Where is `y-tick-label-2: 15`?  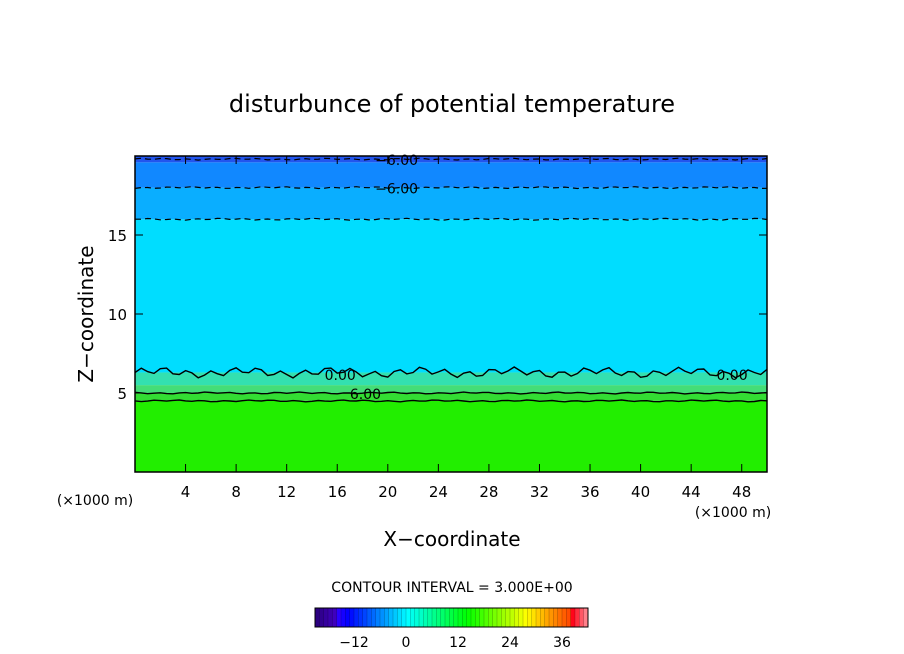 y-tick-label-2: 15 is located at coordinates (117, 236).